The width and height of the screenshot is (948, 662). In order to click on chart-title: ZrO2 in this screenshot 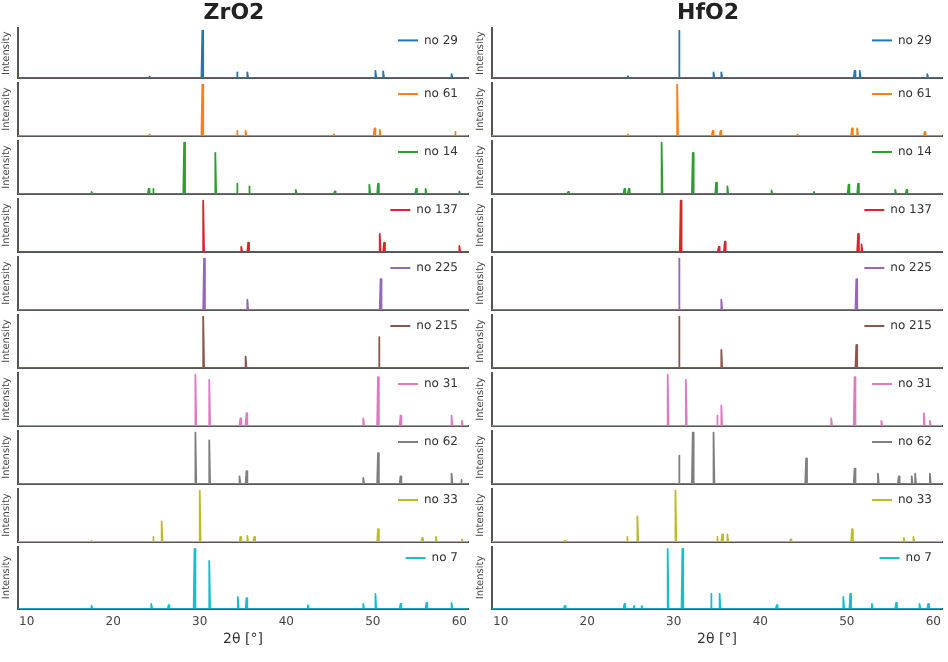, I will do `click(234, 12)`.